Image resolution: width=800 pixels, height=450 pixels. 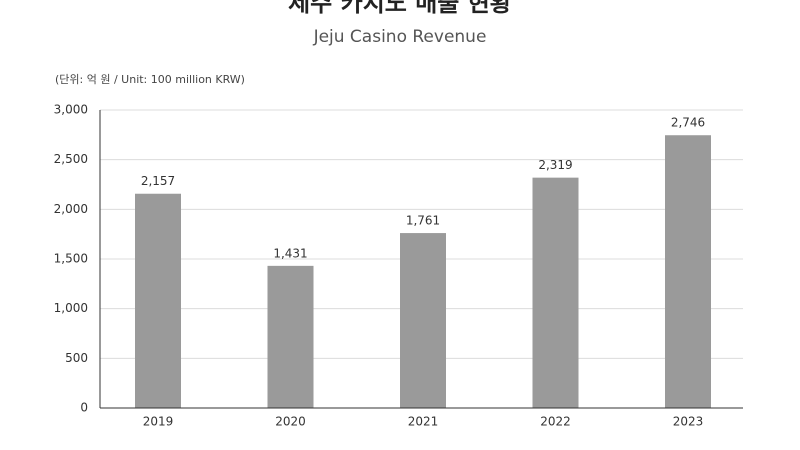 I want to click on value-label: 1,761, so click(x=423, y=221).